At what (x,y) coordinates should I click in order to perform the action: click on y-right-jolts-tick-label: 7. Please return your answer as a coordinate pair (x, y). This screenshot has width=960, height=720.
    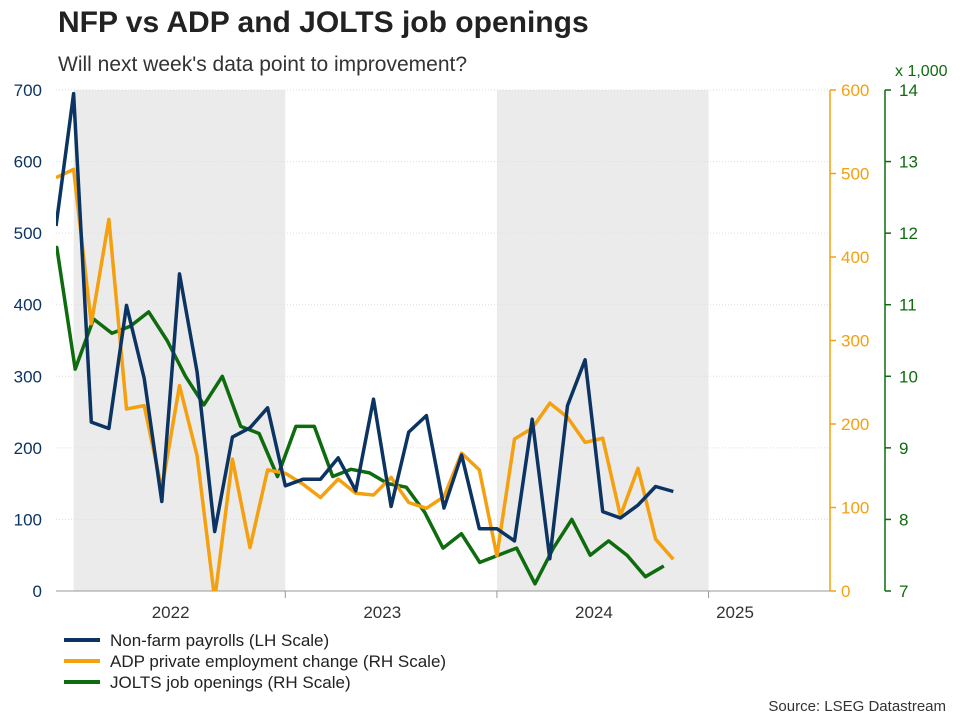
    Looking at the image, I should click on (903, 591).